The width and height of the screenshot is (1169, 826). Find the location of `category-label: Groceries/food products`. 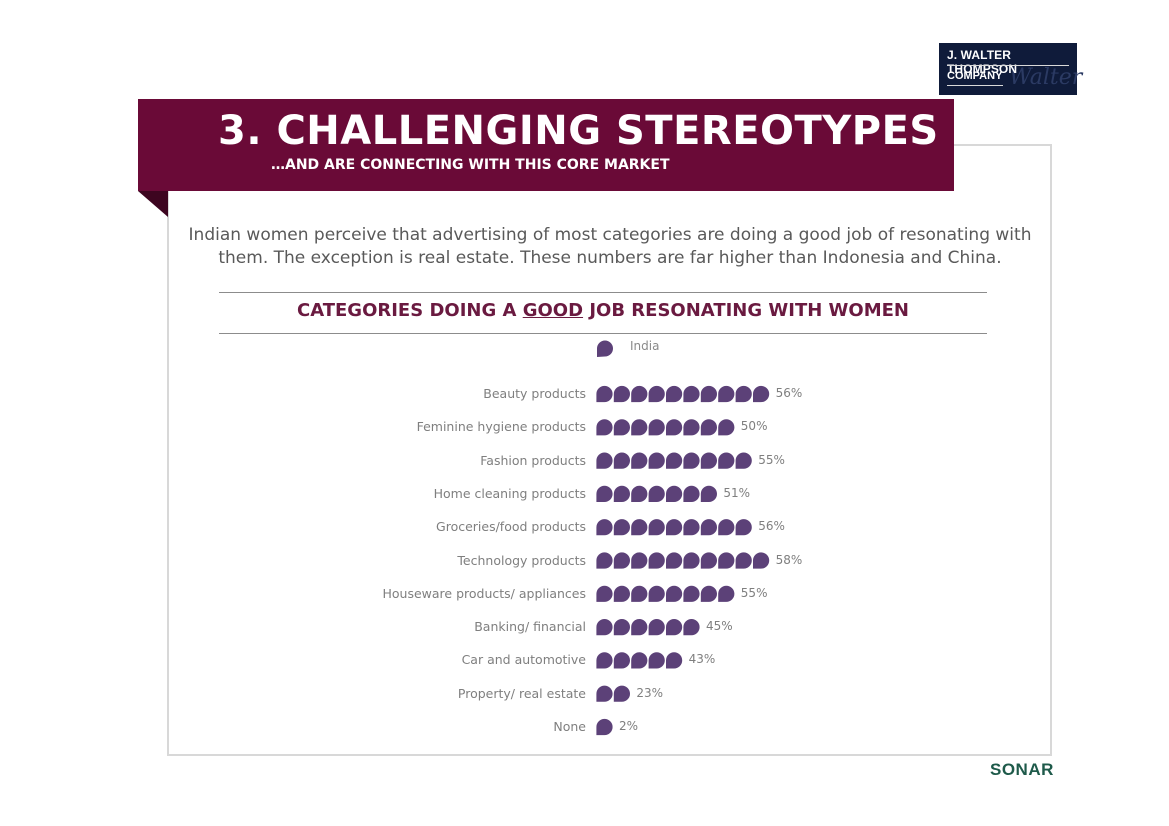

category-label: Groceries/food products is located at coordinates (511, 527).